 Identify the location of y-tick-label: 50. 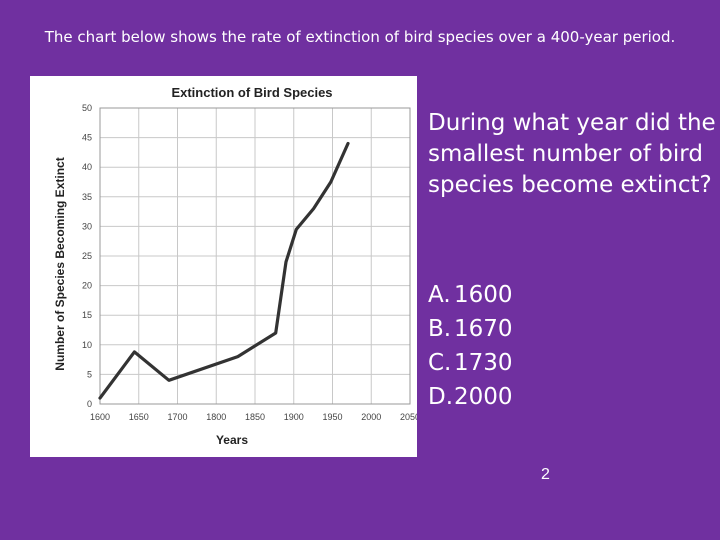
(87, 108).